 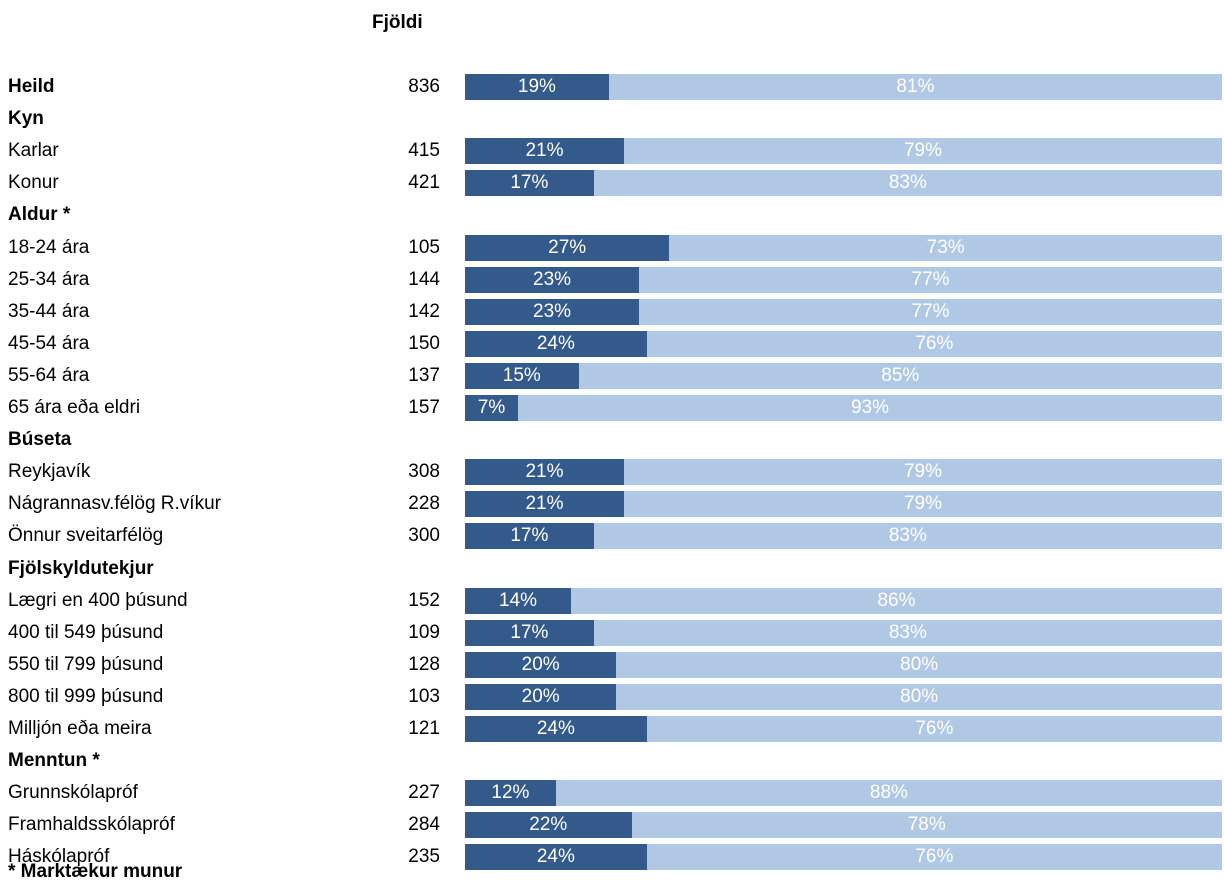 What do you see at coordinates (424, 407) in the screenshot?
I see `count-value: 157` at bounding box center [424, 407].